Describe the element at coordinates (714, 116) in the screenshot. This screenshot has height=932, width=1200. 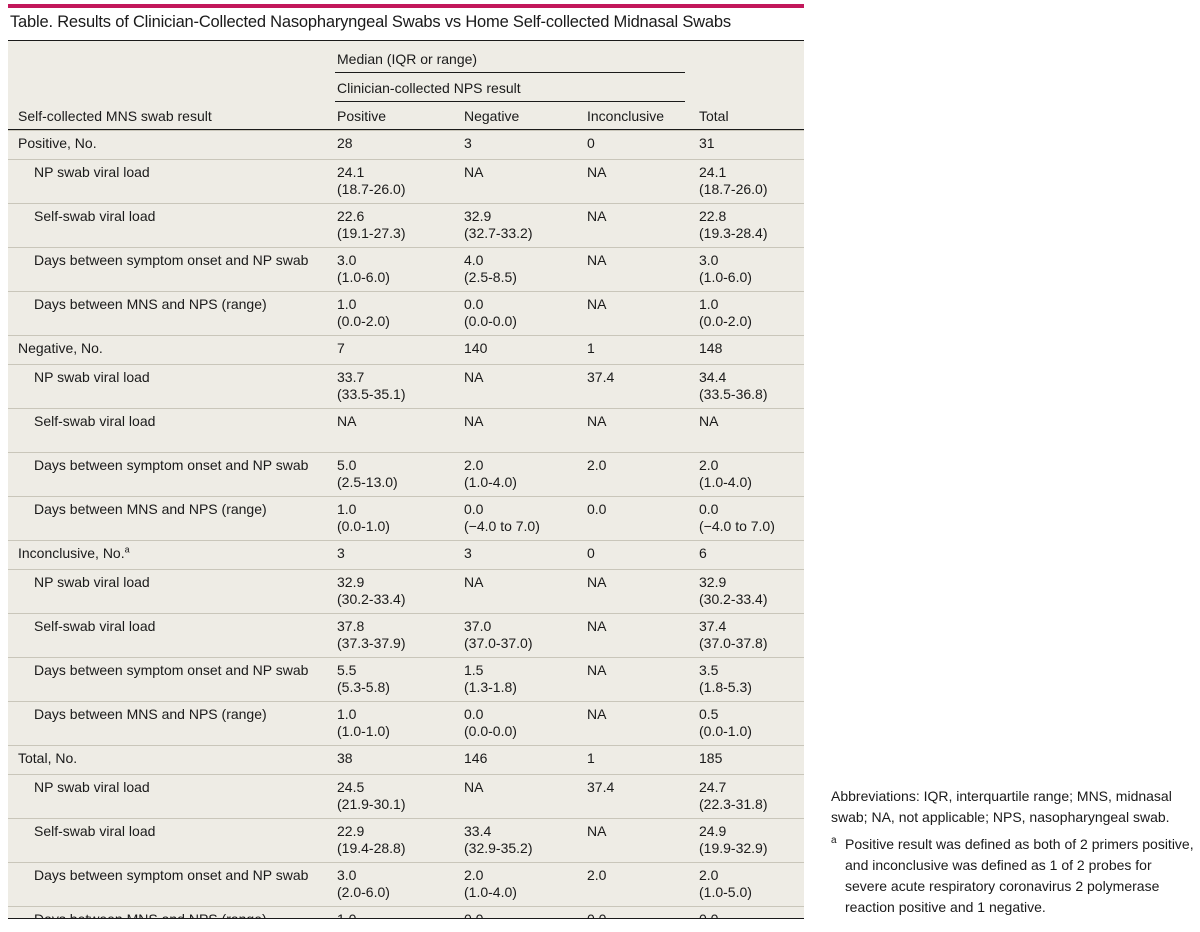
I see `header-col-total: Total` at that location.